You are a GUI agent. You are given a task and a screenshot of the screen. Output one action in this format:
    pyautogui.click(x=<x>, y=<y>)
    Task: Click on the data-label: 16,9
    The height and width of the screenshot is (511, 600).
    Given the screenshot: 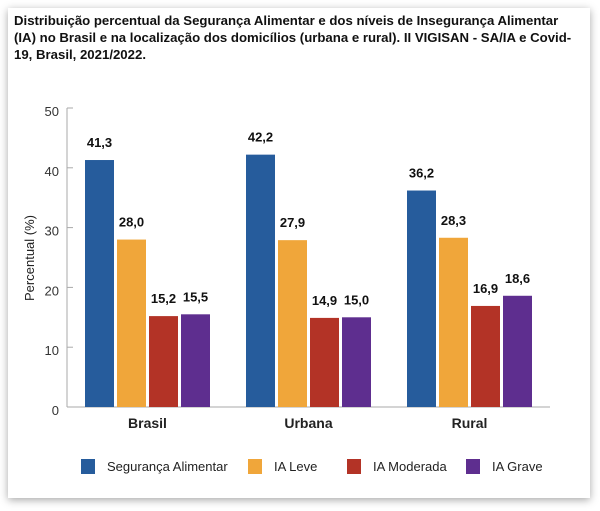 What is the action you would take?
    pyautogui.click(x=485, y=288)
    